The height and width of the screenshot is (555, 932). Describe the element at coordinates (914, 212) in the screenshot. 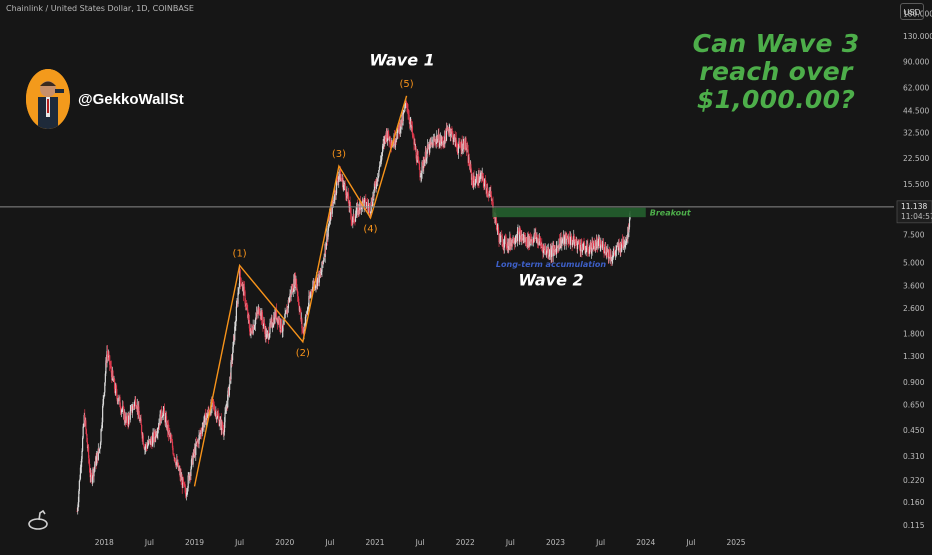

I see `current-price-badge` at that location.